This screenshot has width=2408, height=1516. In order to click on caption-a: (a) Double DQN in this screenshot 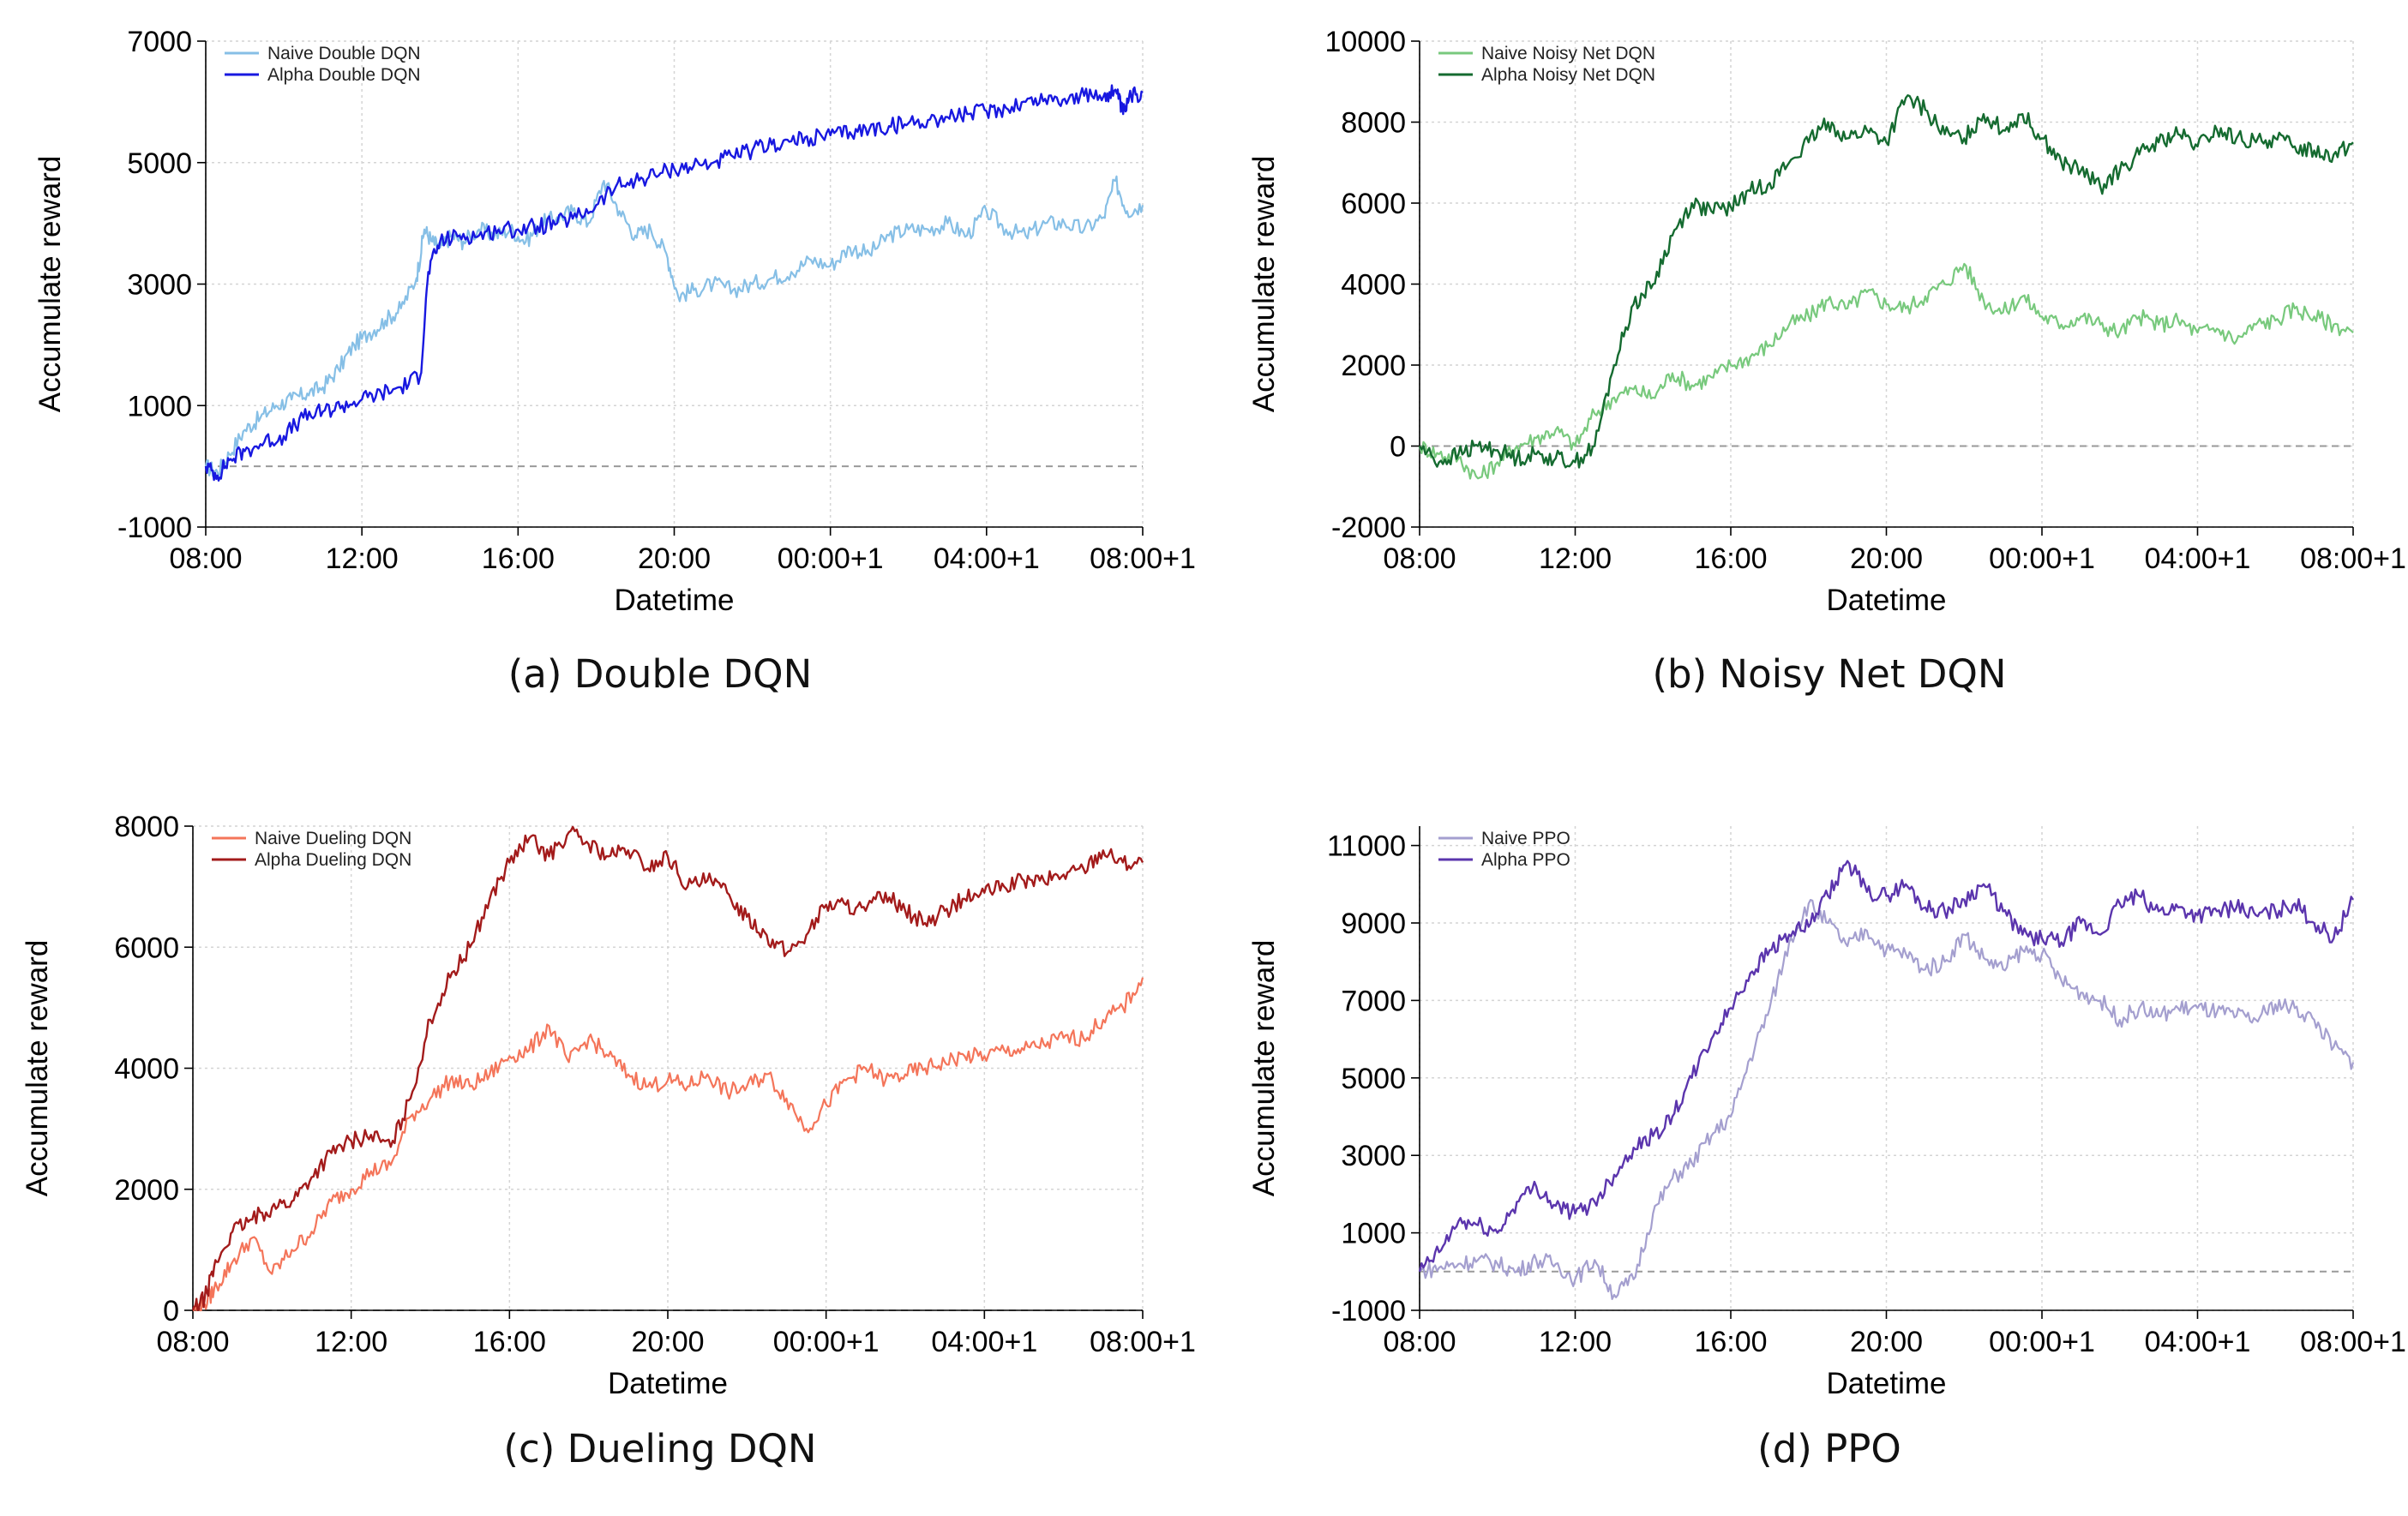, I will do `click(660, 674)`.